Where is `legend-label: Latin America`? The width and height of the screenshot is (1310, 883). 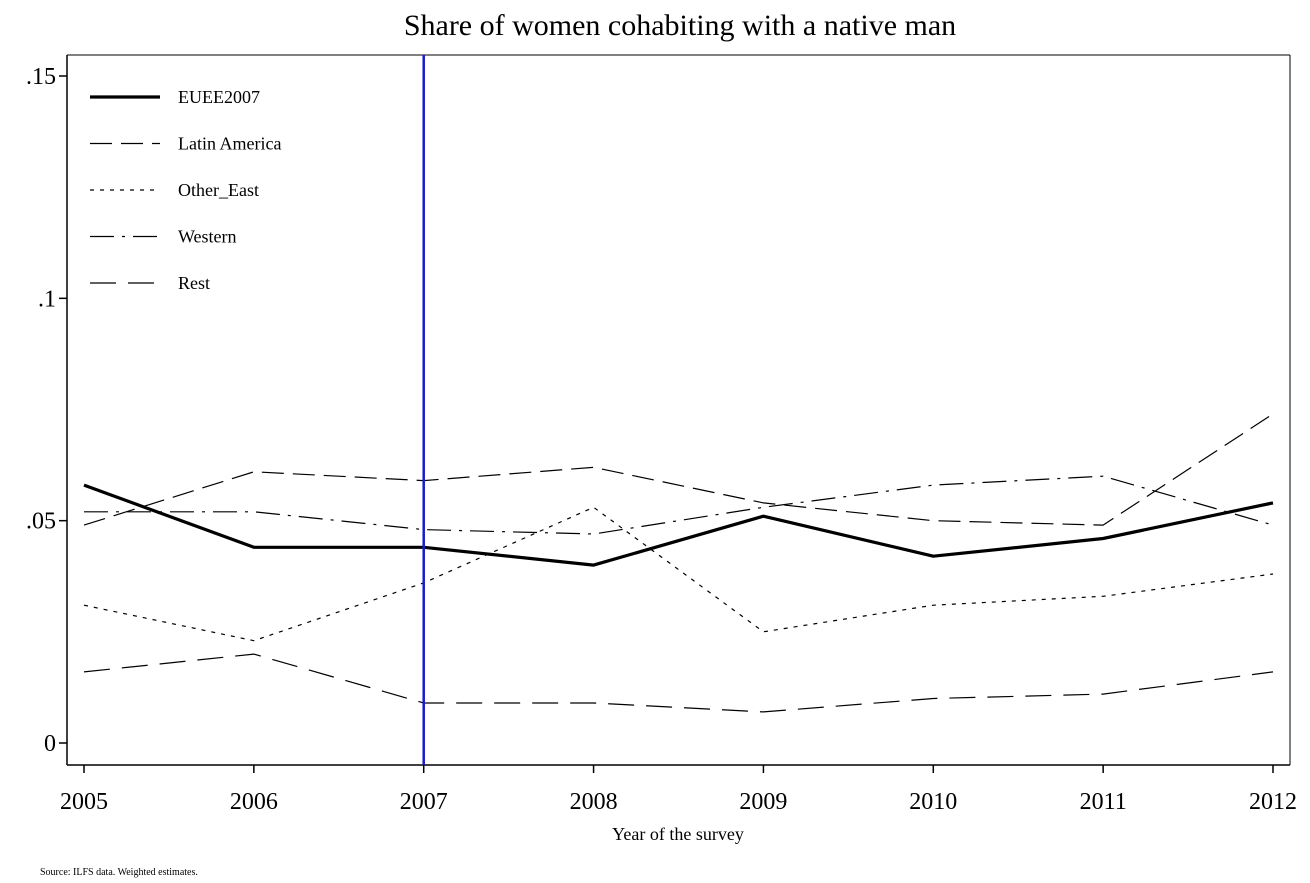 legend-label: Latin America is located at coordinates (229, 144).